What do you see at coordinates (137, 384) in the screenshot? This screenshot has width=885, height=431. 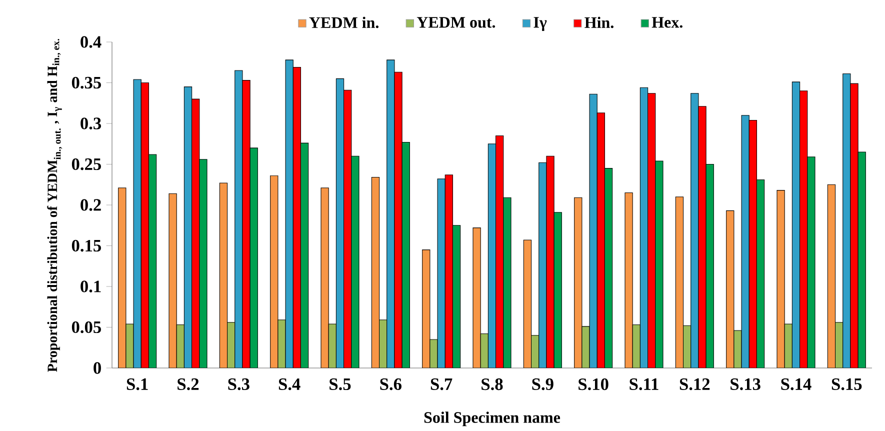 I see `x-tick-label: S.1` at bounding box center [137, 384].